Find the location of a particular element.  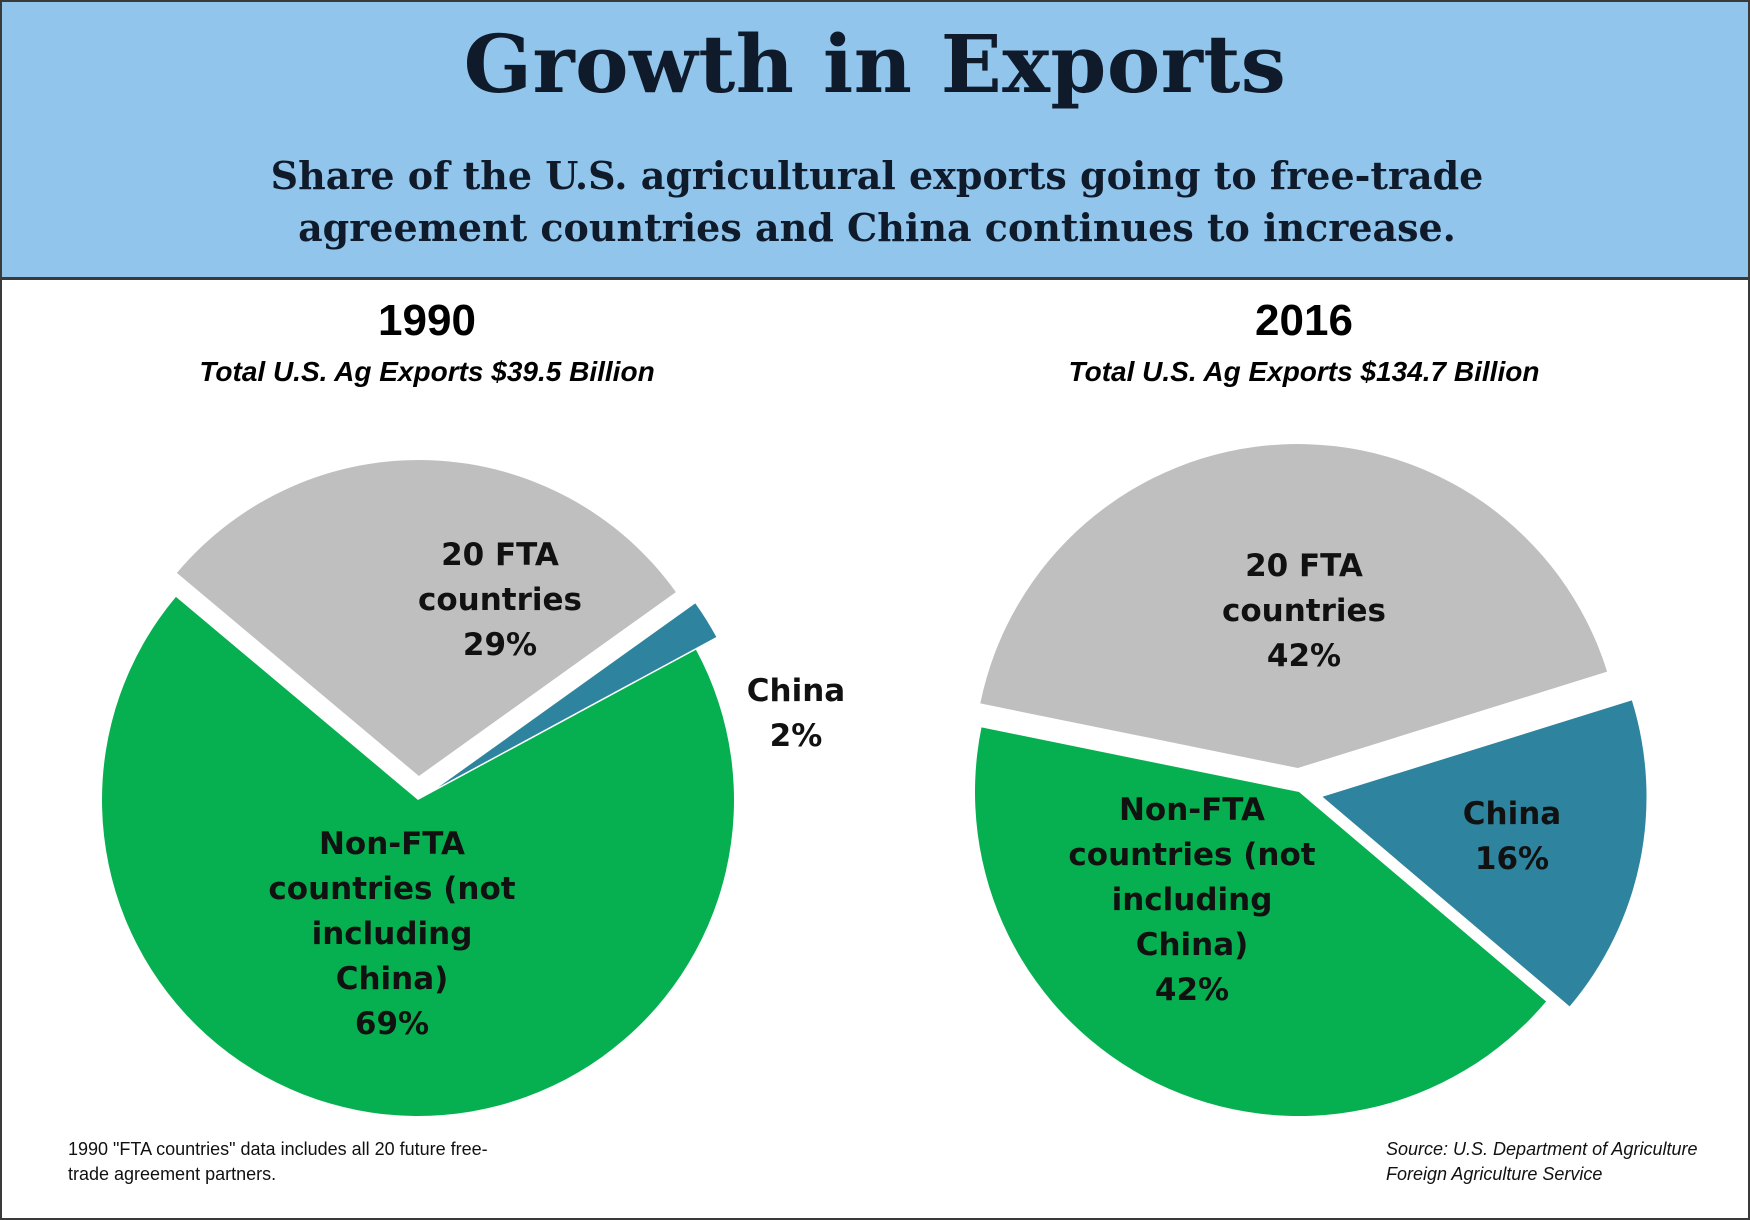

pie-slice-2016-non_fta is located at coordinates (1261, 921).